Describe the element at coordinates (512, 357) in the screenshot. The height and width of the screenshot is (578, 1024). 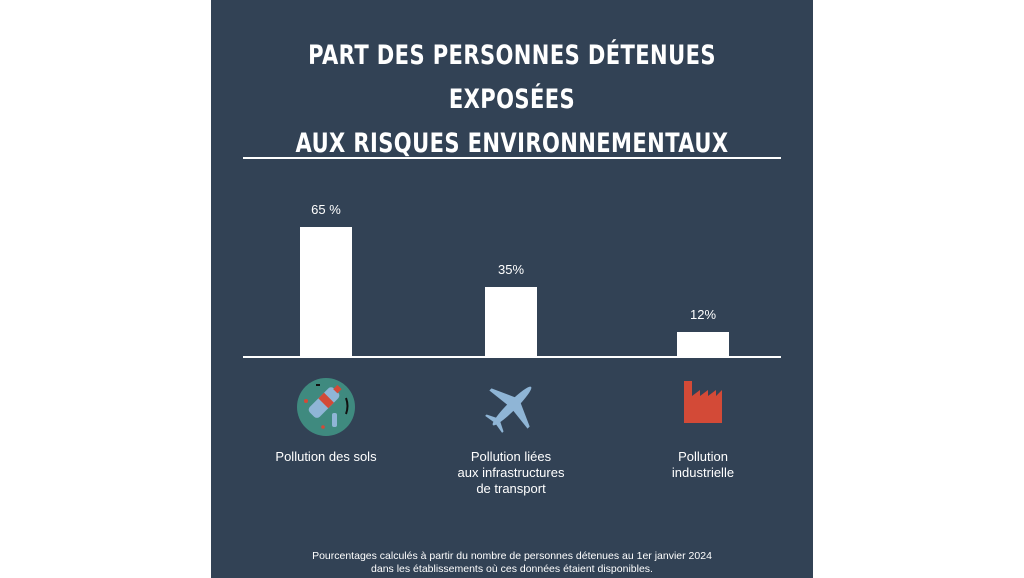
I see `baseline` at that location.